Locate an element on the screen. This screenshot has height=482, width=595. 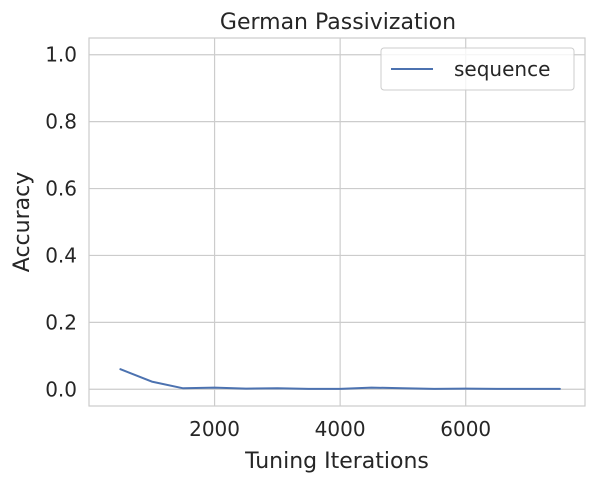
chart-title: German Passivization is located at coordinates (338, 22).